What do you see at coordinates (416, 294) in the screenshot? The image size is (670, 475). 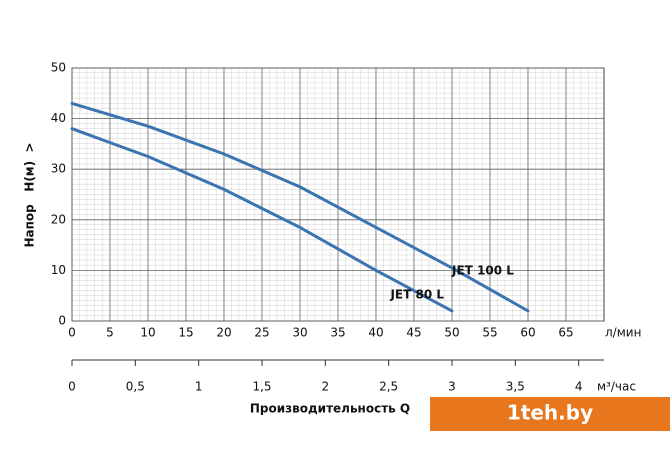 I see `series-label: JET 80 L` at bounding box center [416, 294].